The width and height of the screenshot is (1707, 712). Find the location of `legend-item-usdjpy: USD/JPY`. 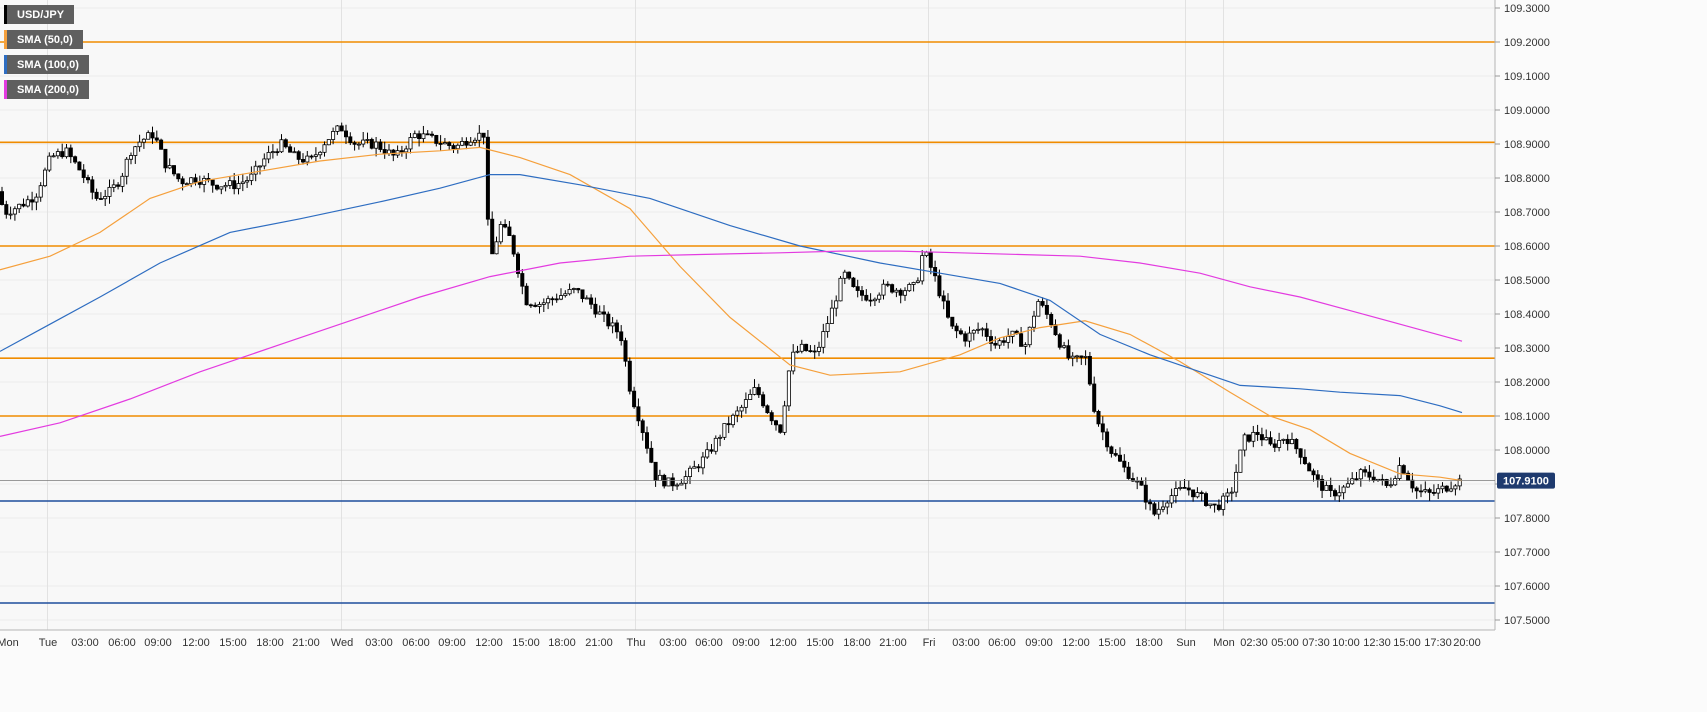

legend-item-usdjpy: USD/JPY is located at coordinates (39, 14).